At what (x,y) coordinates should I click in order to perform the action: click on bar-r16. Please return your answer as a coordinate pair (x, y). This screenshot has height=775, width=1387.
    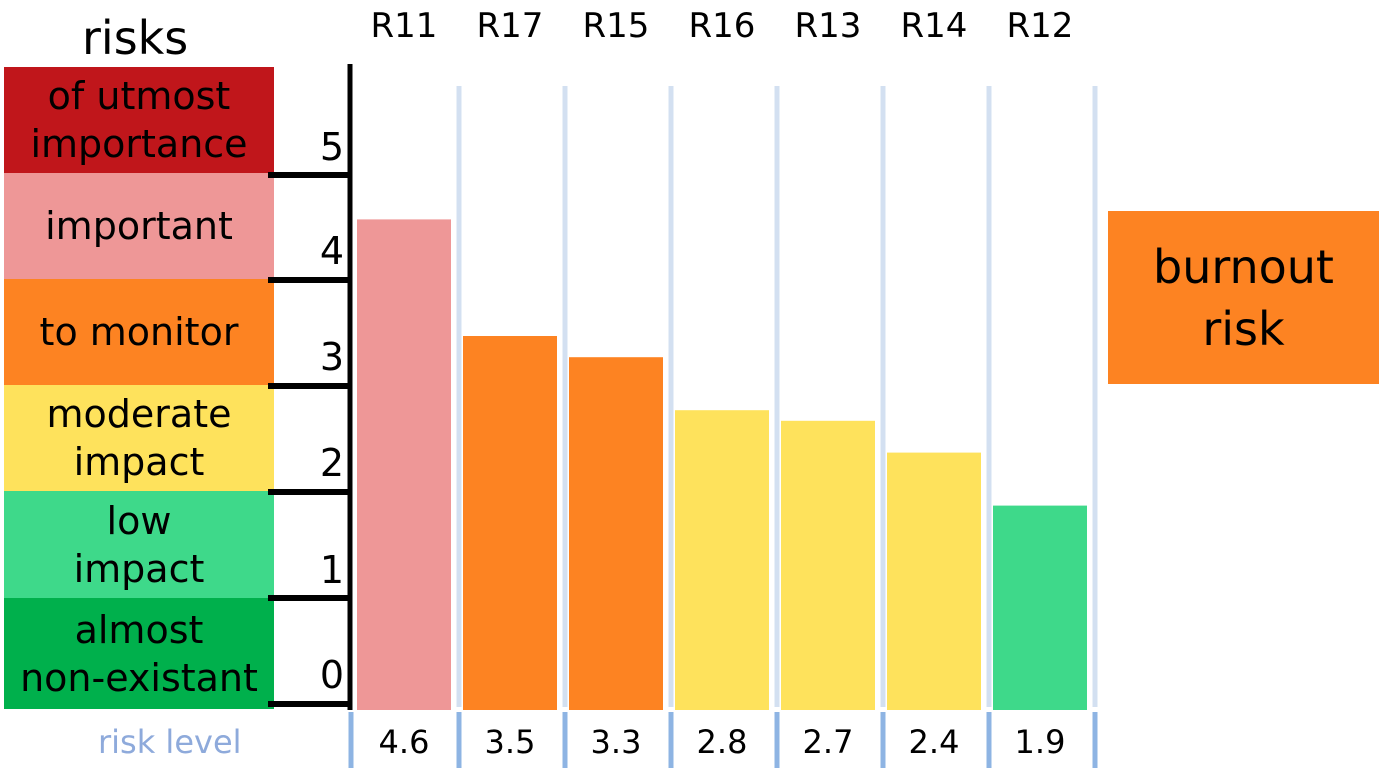
    Looking at the image, I should click on (722, 560).